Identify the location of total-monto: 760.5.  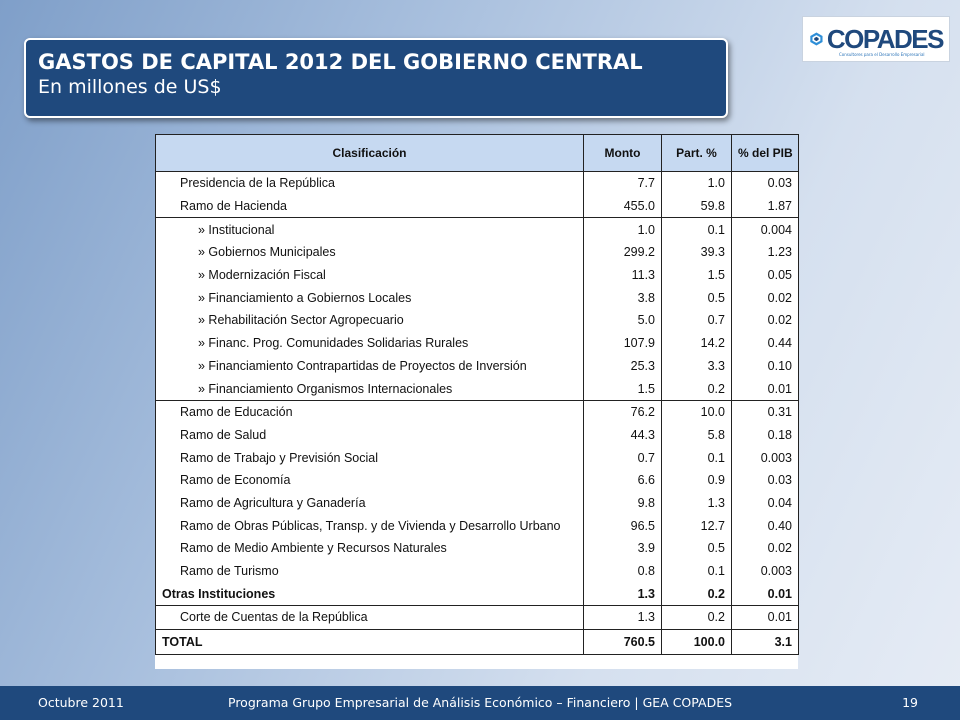
(622, 641).